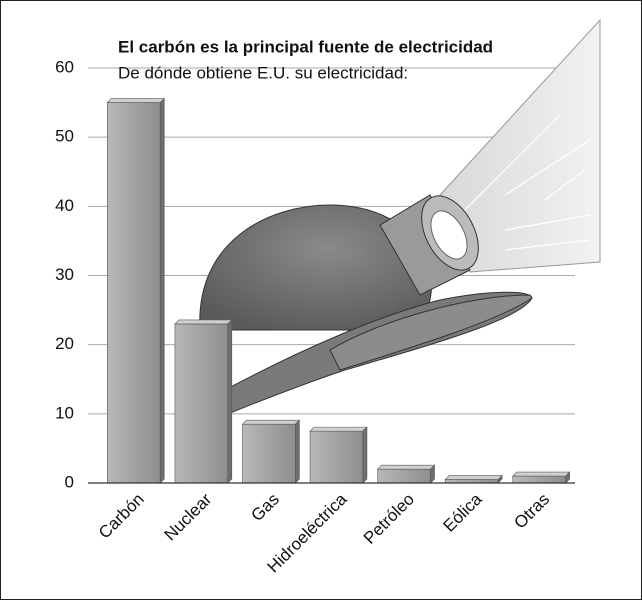  What do you see at coordinates (525, 182) in the screenshot?
I see `beam-rays` at bounding box center [525, 182].